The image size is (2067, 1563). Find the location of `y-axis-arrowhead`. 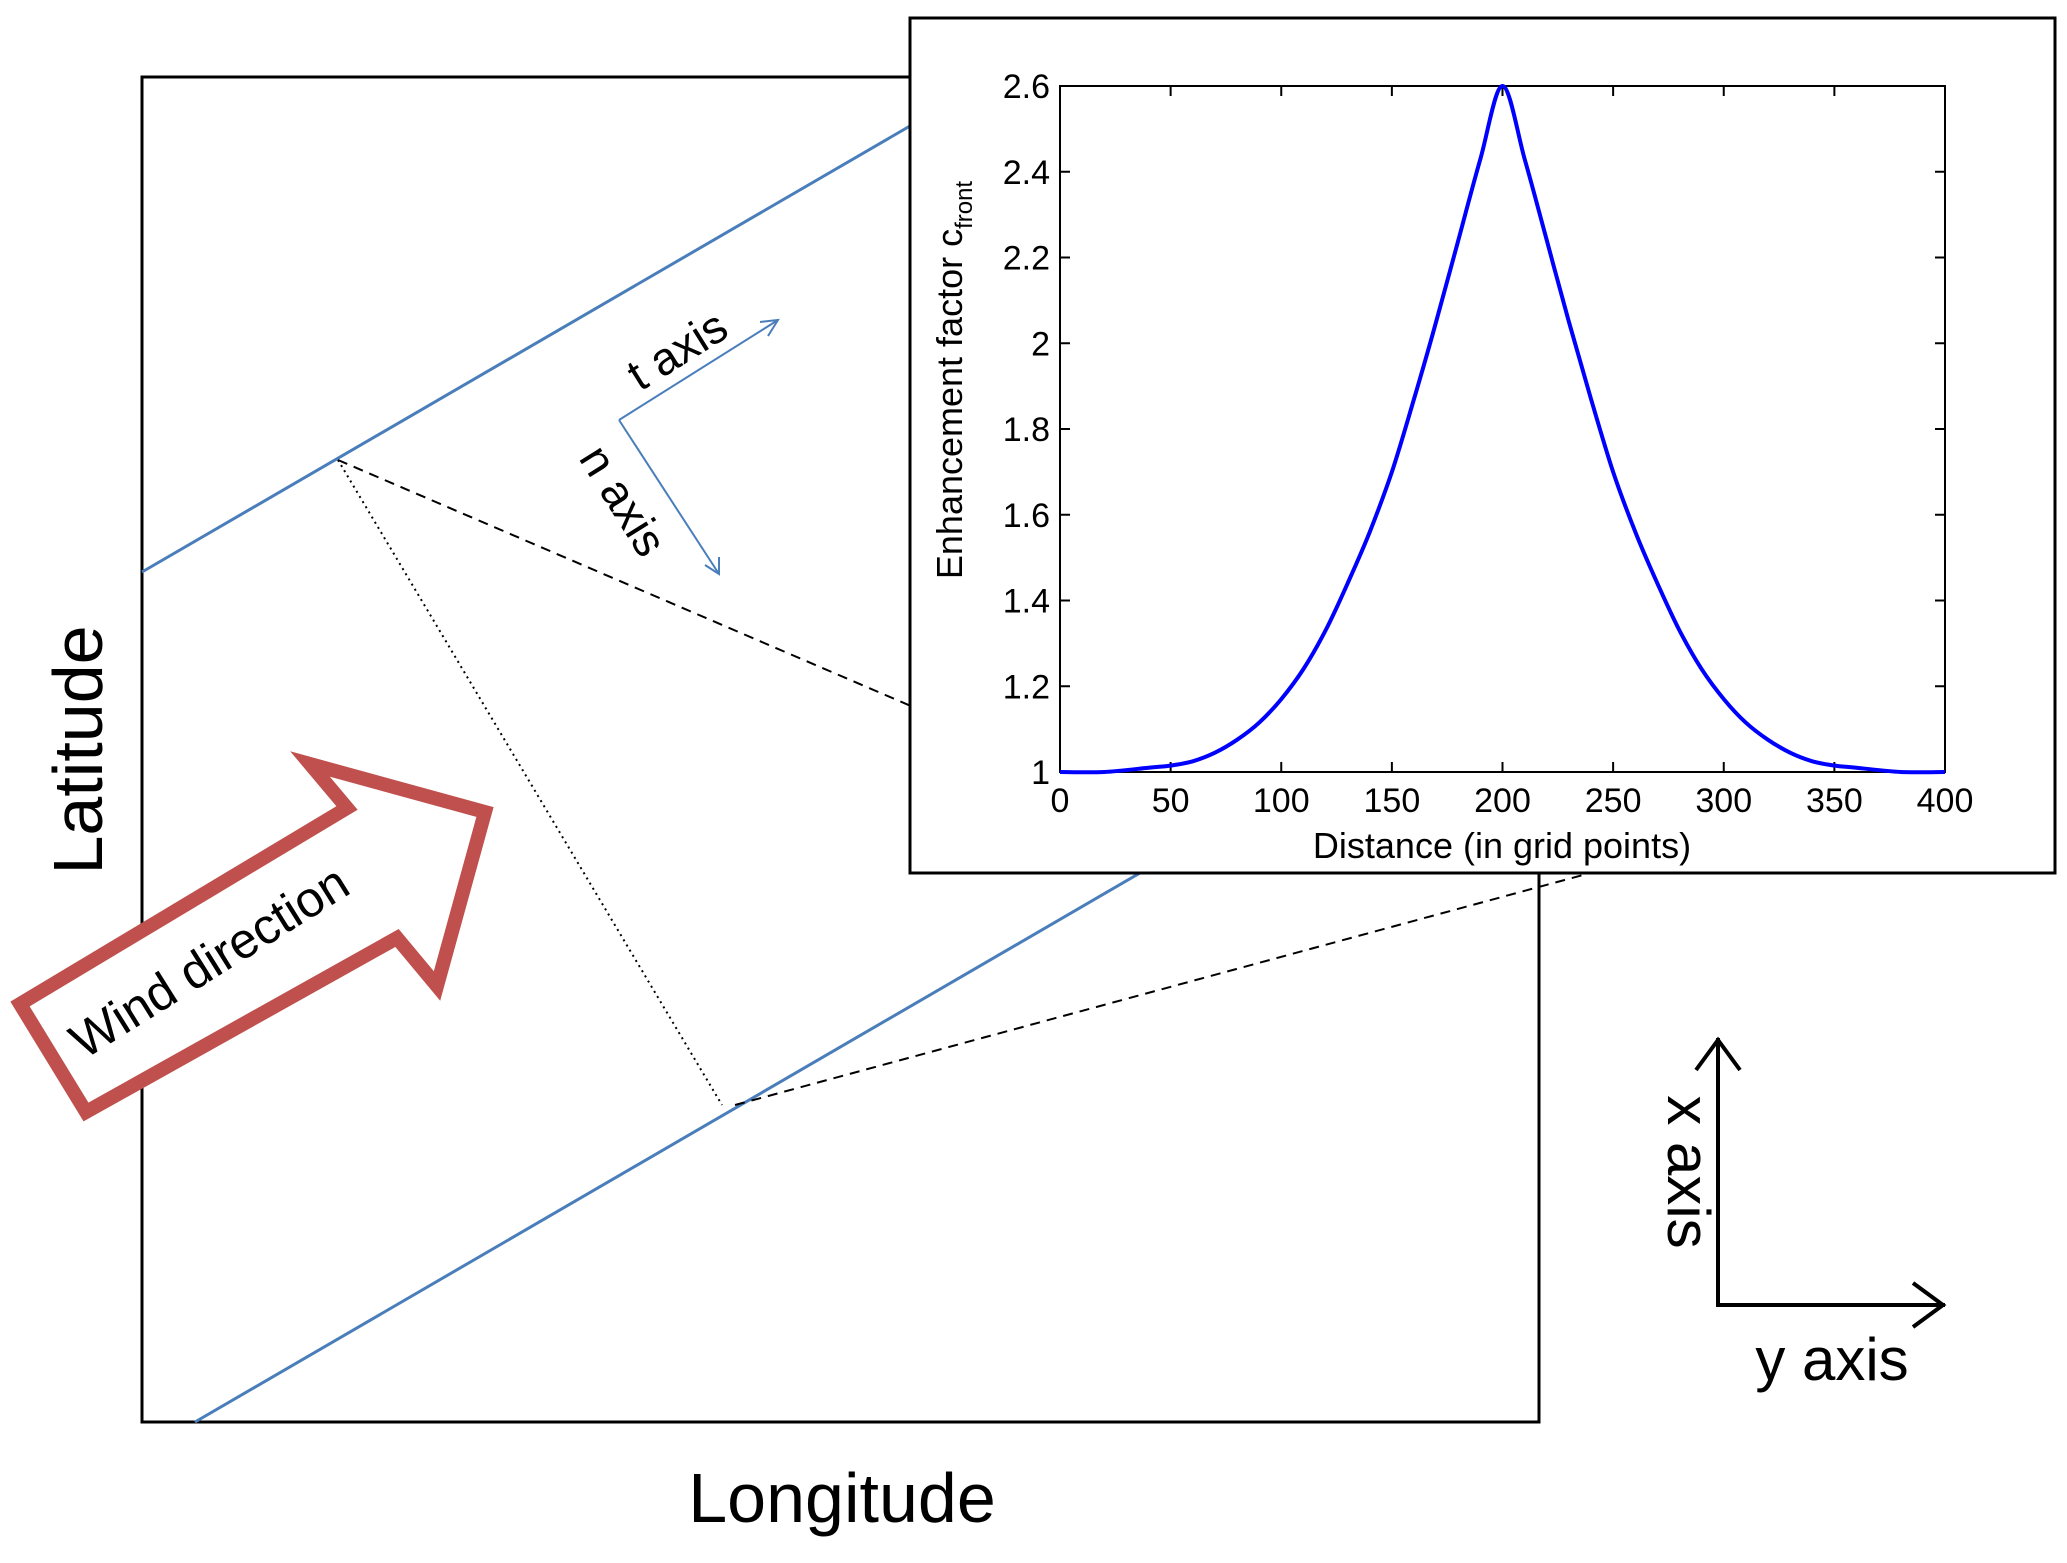

y-axis-arrowhead is located at coordinates (1929, 1305).